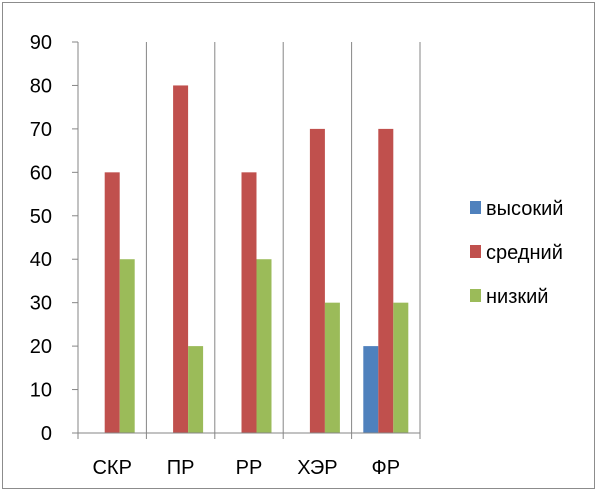  Describe the element at coordinates (249, 303) in the screenshot. I see `bar-средний-РР` at that location.